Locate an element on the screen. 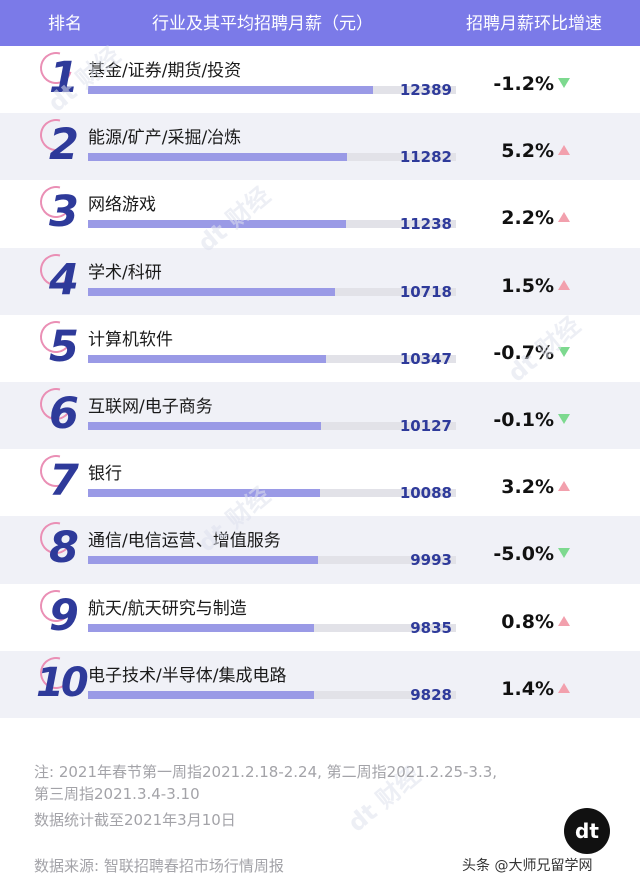 The height and width of the screenshot is (889, 640). rank-number: 7 is located at coordinates (64, 481).